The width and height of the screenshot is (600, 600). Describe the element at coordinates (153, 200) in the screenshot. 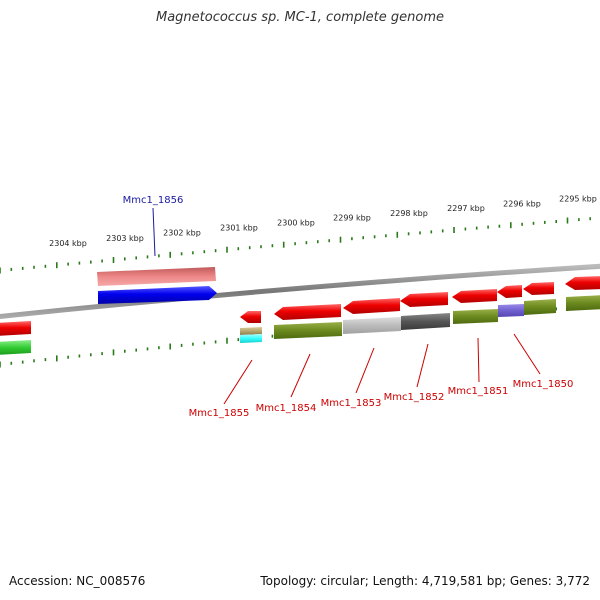

I see `gene-label-mmc1-1856: Mmc1_1856` at that location.